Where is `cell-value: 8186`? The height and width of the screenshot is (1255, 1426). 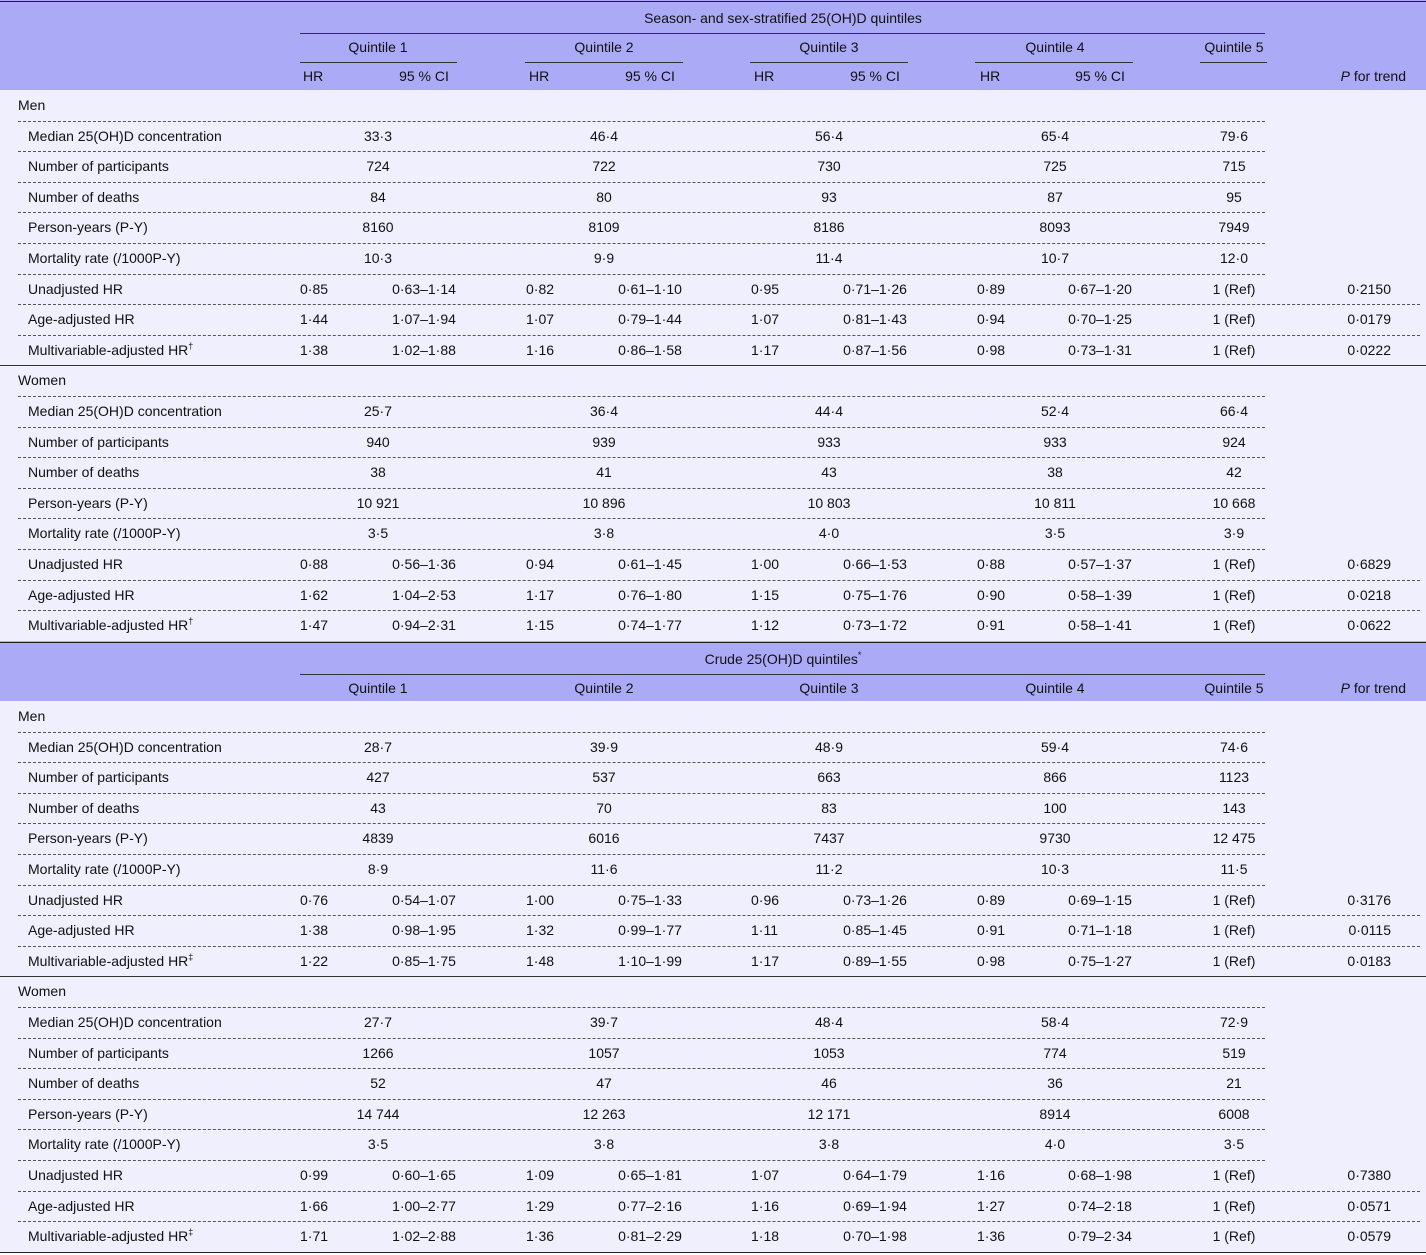
cell-value: 8186 is located at coordinates (829, 227).